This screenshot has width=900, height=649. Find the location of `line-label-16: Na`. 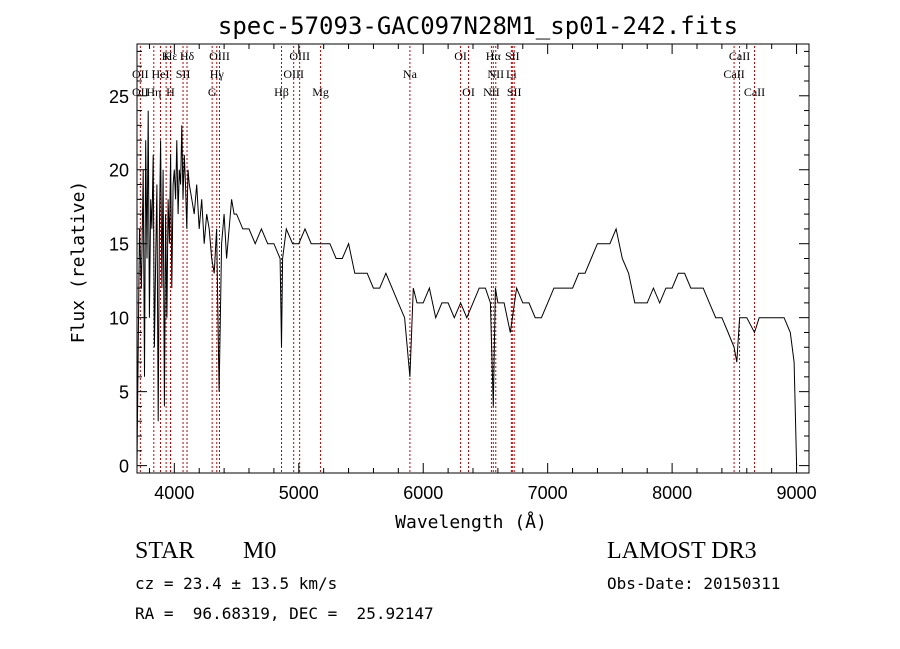

line-label-16: Na is located at coordinates (410, 74).